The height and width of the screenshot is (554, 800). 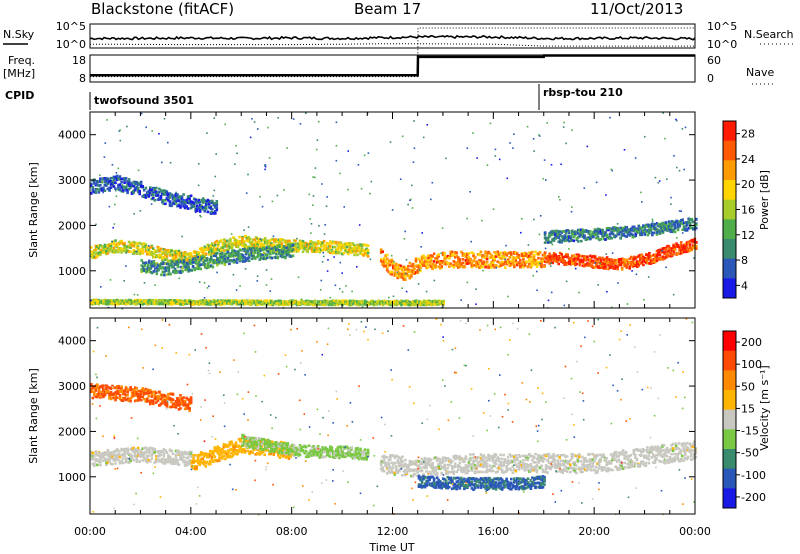 What do you see at coordinates (392, 52) in the screenshot?
I see `freq-line-nave` at bounding box center [392, 52].